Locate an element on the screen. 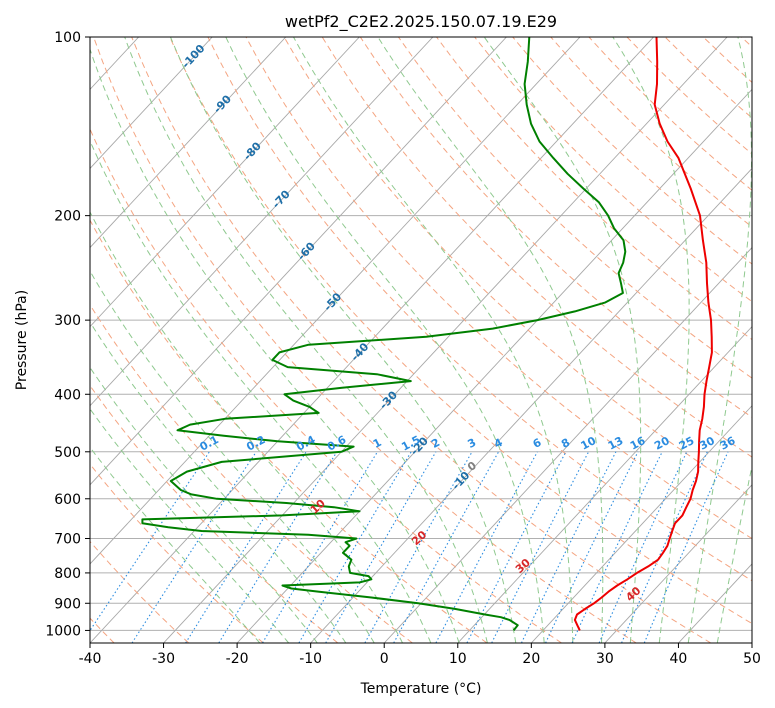 This screenshot has height=708, width=775. x-tick-label: -40 is located at coordinates (90, 659).